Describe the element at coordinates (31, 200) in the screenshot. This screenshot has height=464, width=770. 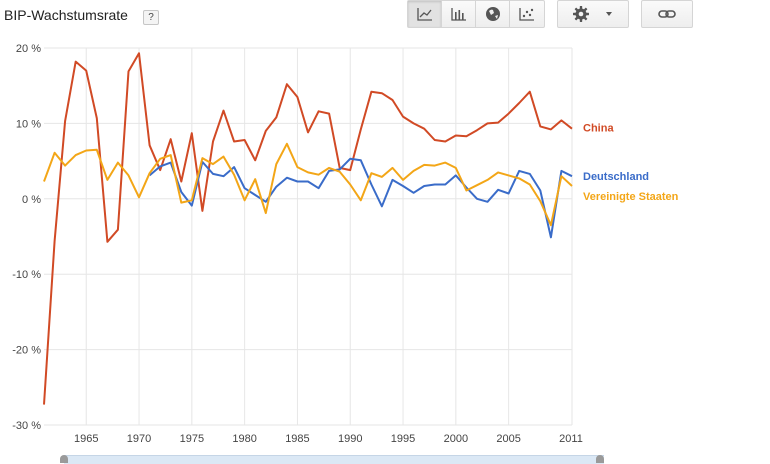
I see `y-tick-label: 0 %` at that location.